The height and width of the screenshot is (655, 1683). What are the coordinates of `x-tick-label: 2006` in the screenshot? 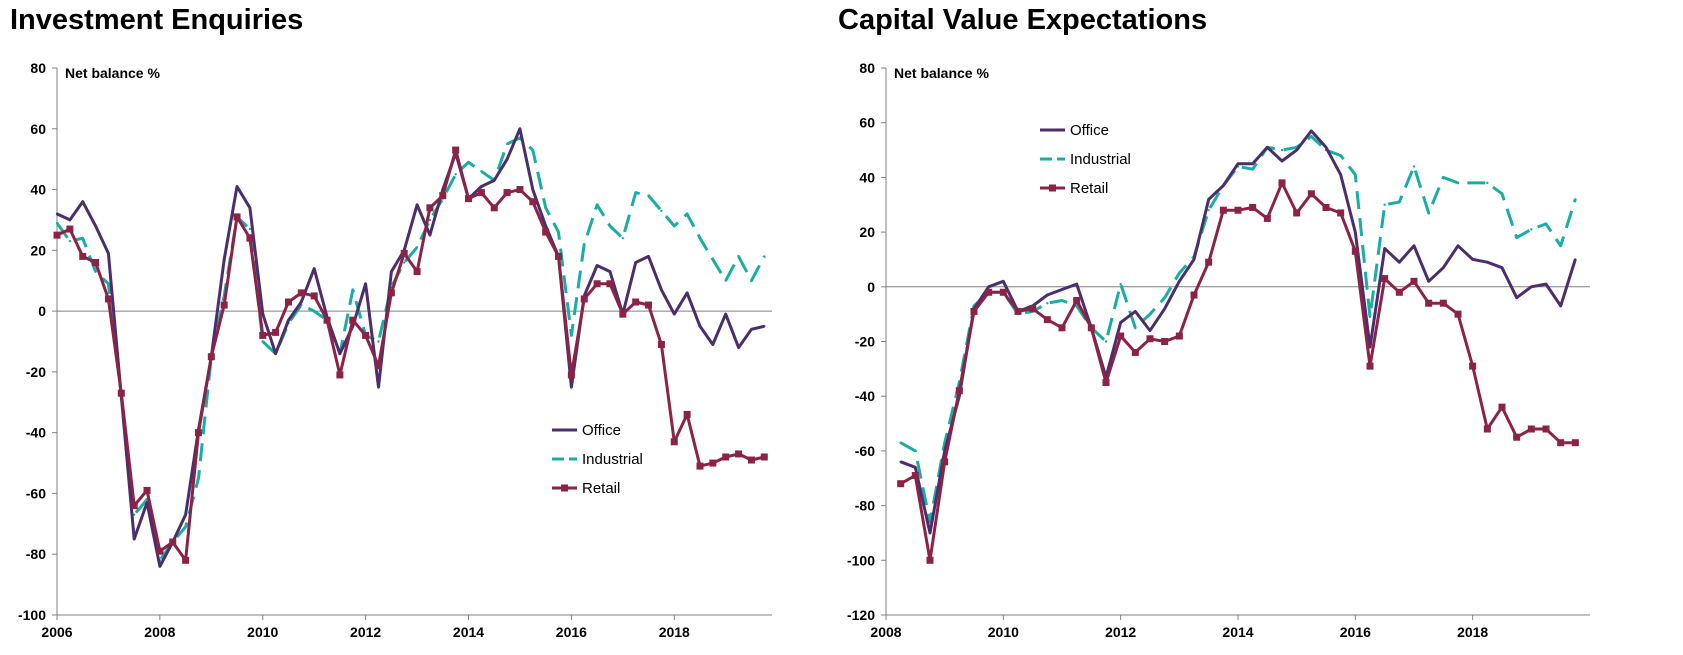 It's located at (56, 632).